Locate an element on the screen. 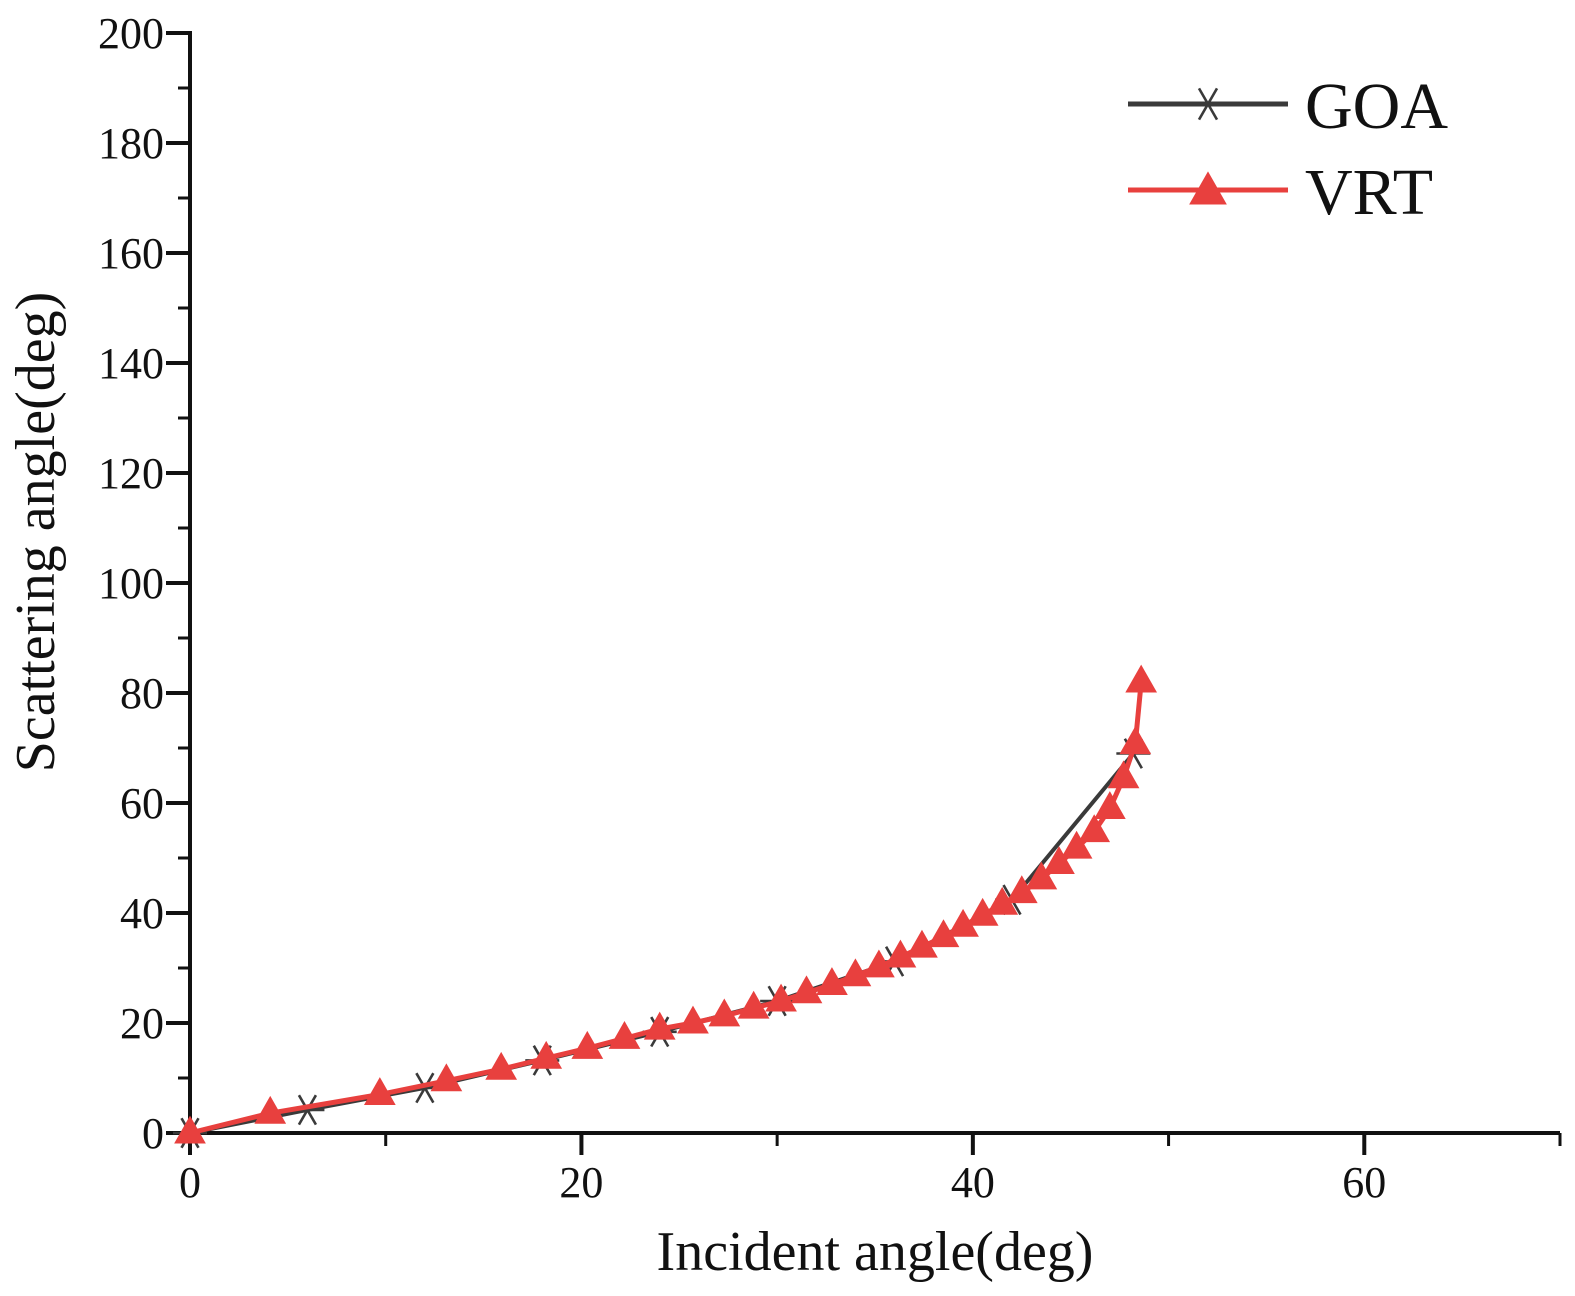 The height and width of the screenshot is (1296, 1575). legend-goa-marker is located at coordinates (1208, 104).